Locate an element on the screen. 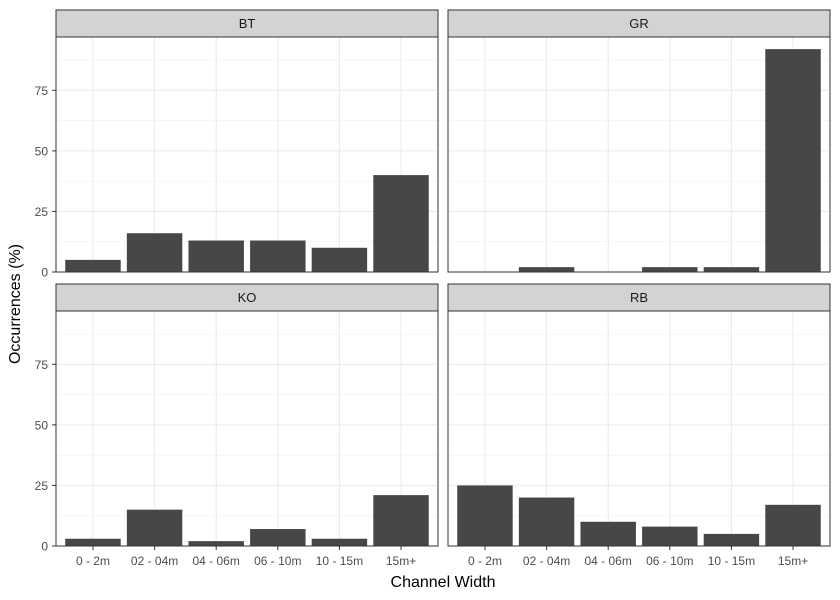 This screenshot has height=600, width=840. facet-label: RB is located at coordinates (639, 297).